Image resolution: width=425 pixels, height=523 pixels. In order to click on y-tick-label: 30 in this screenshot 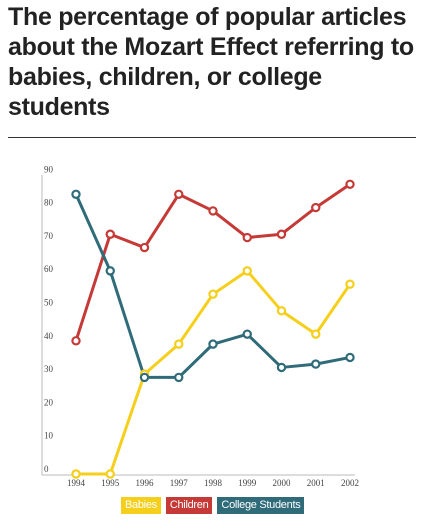, I will do `click(49, 369)`.